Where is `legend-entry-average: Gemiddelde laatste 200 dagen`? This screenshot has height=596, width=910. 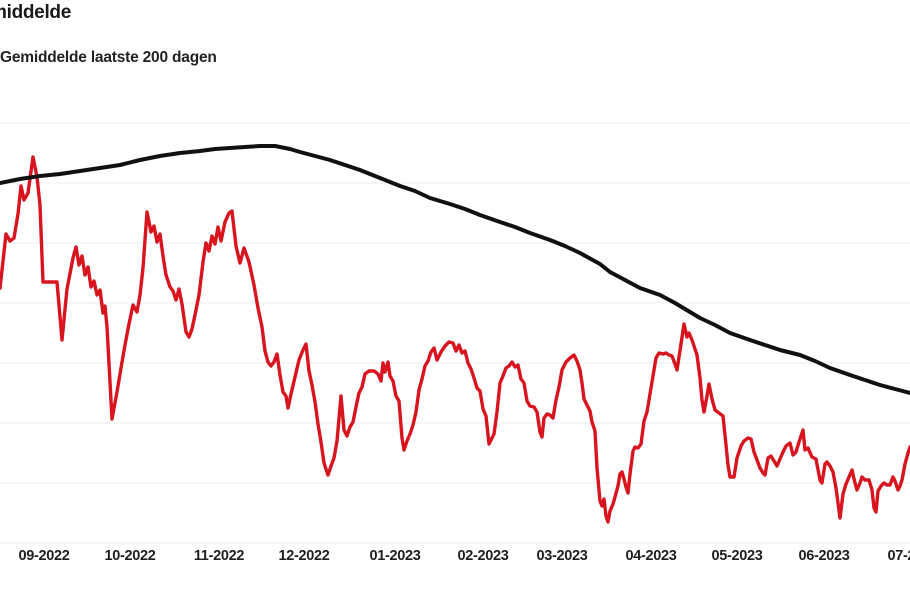
legend-entry-average: Gemiddelde laatste 200 dagen is located at coordinates (108, 57).